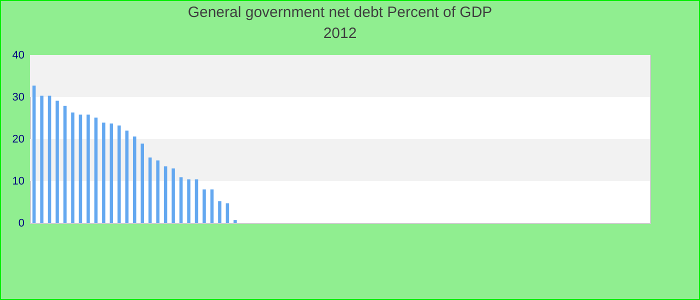 This screenshot has width=700, height=300. Describe the element at coordinates (21, 224) in the screenshot. I see `y-tick-label: 0` at that location.